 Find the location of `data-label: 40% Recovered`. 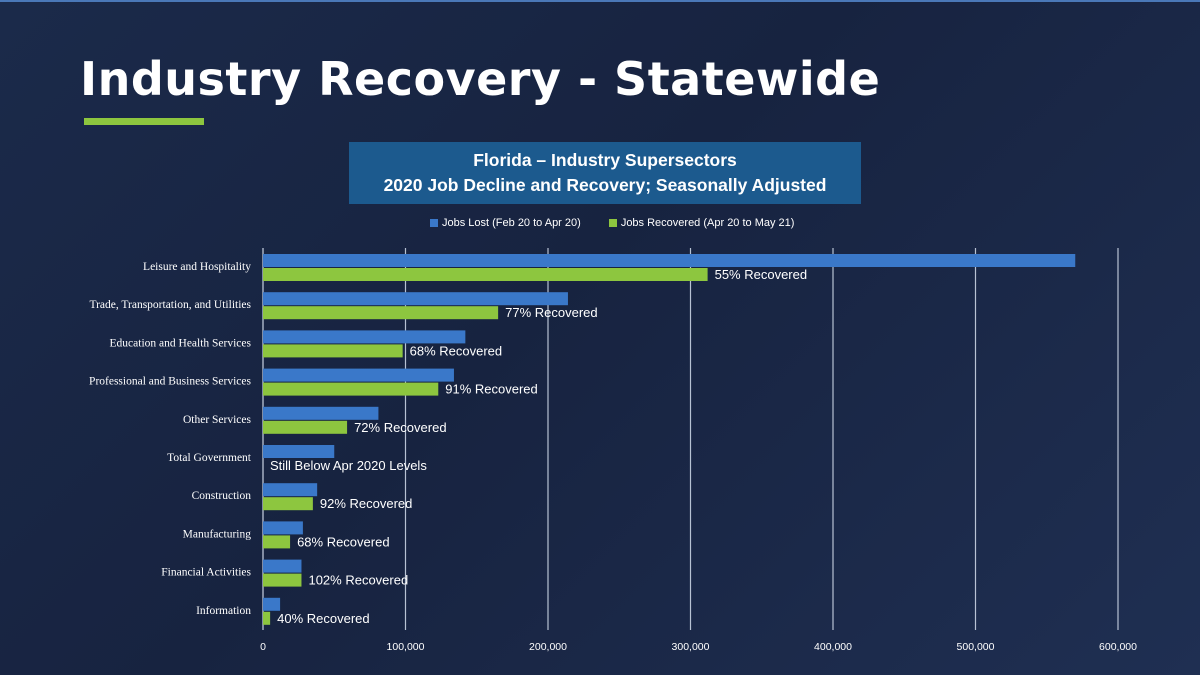

data-label: 40% Recovered is located at coordinates (323, 618).